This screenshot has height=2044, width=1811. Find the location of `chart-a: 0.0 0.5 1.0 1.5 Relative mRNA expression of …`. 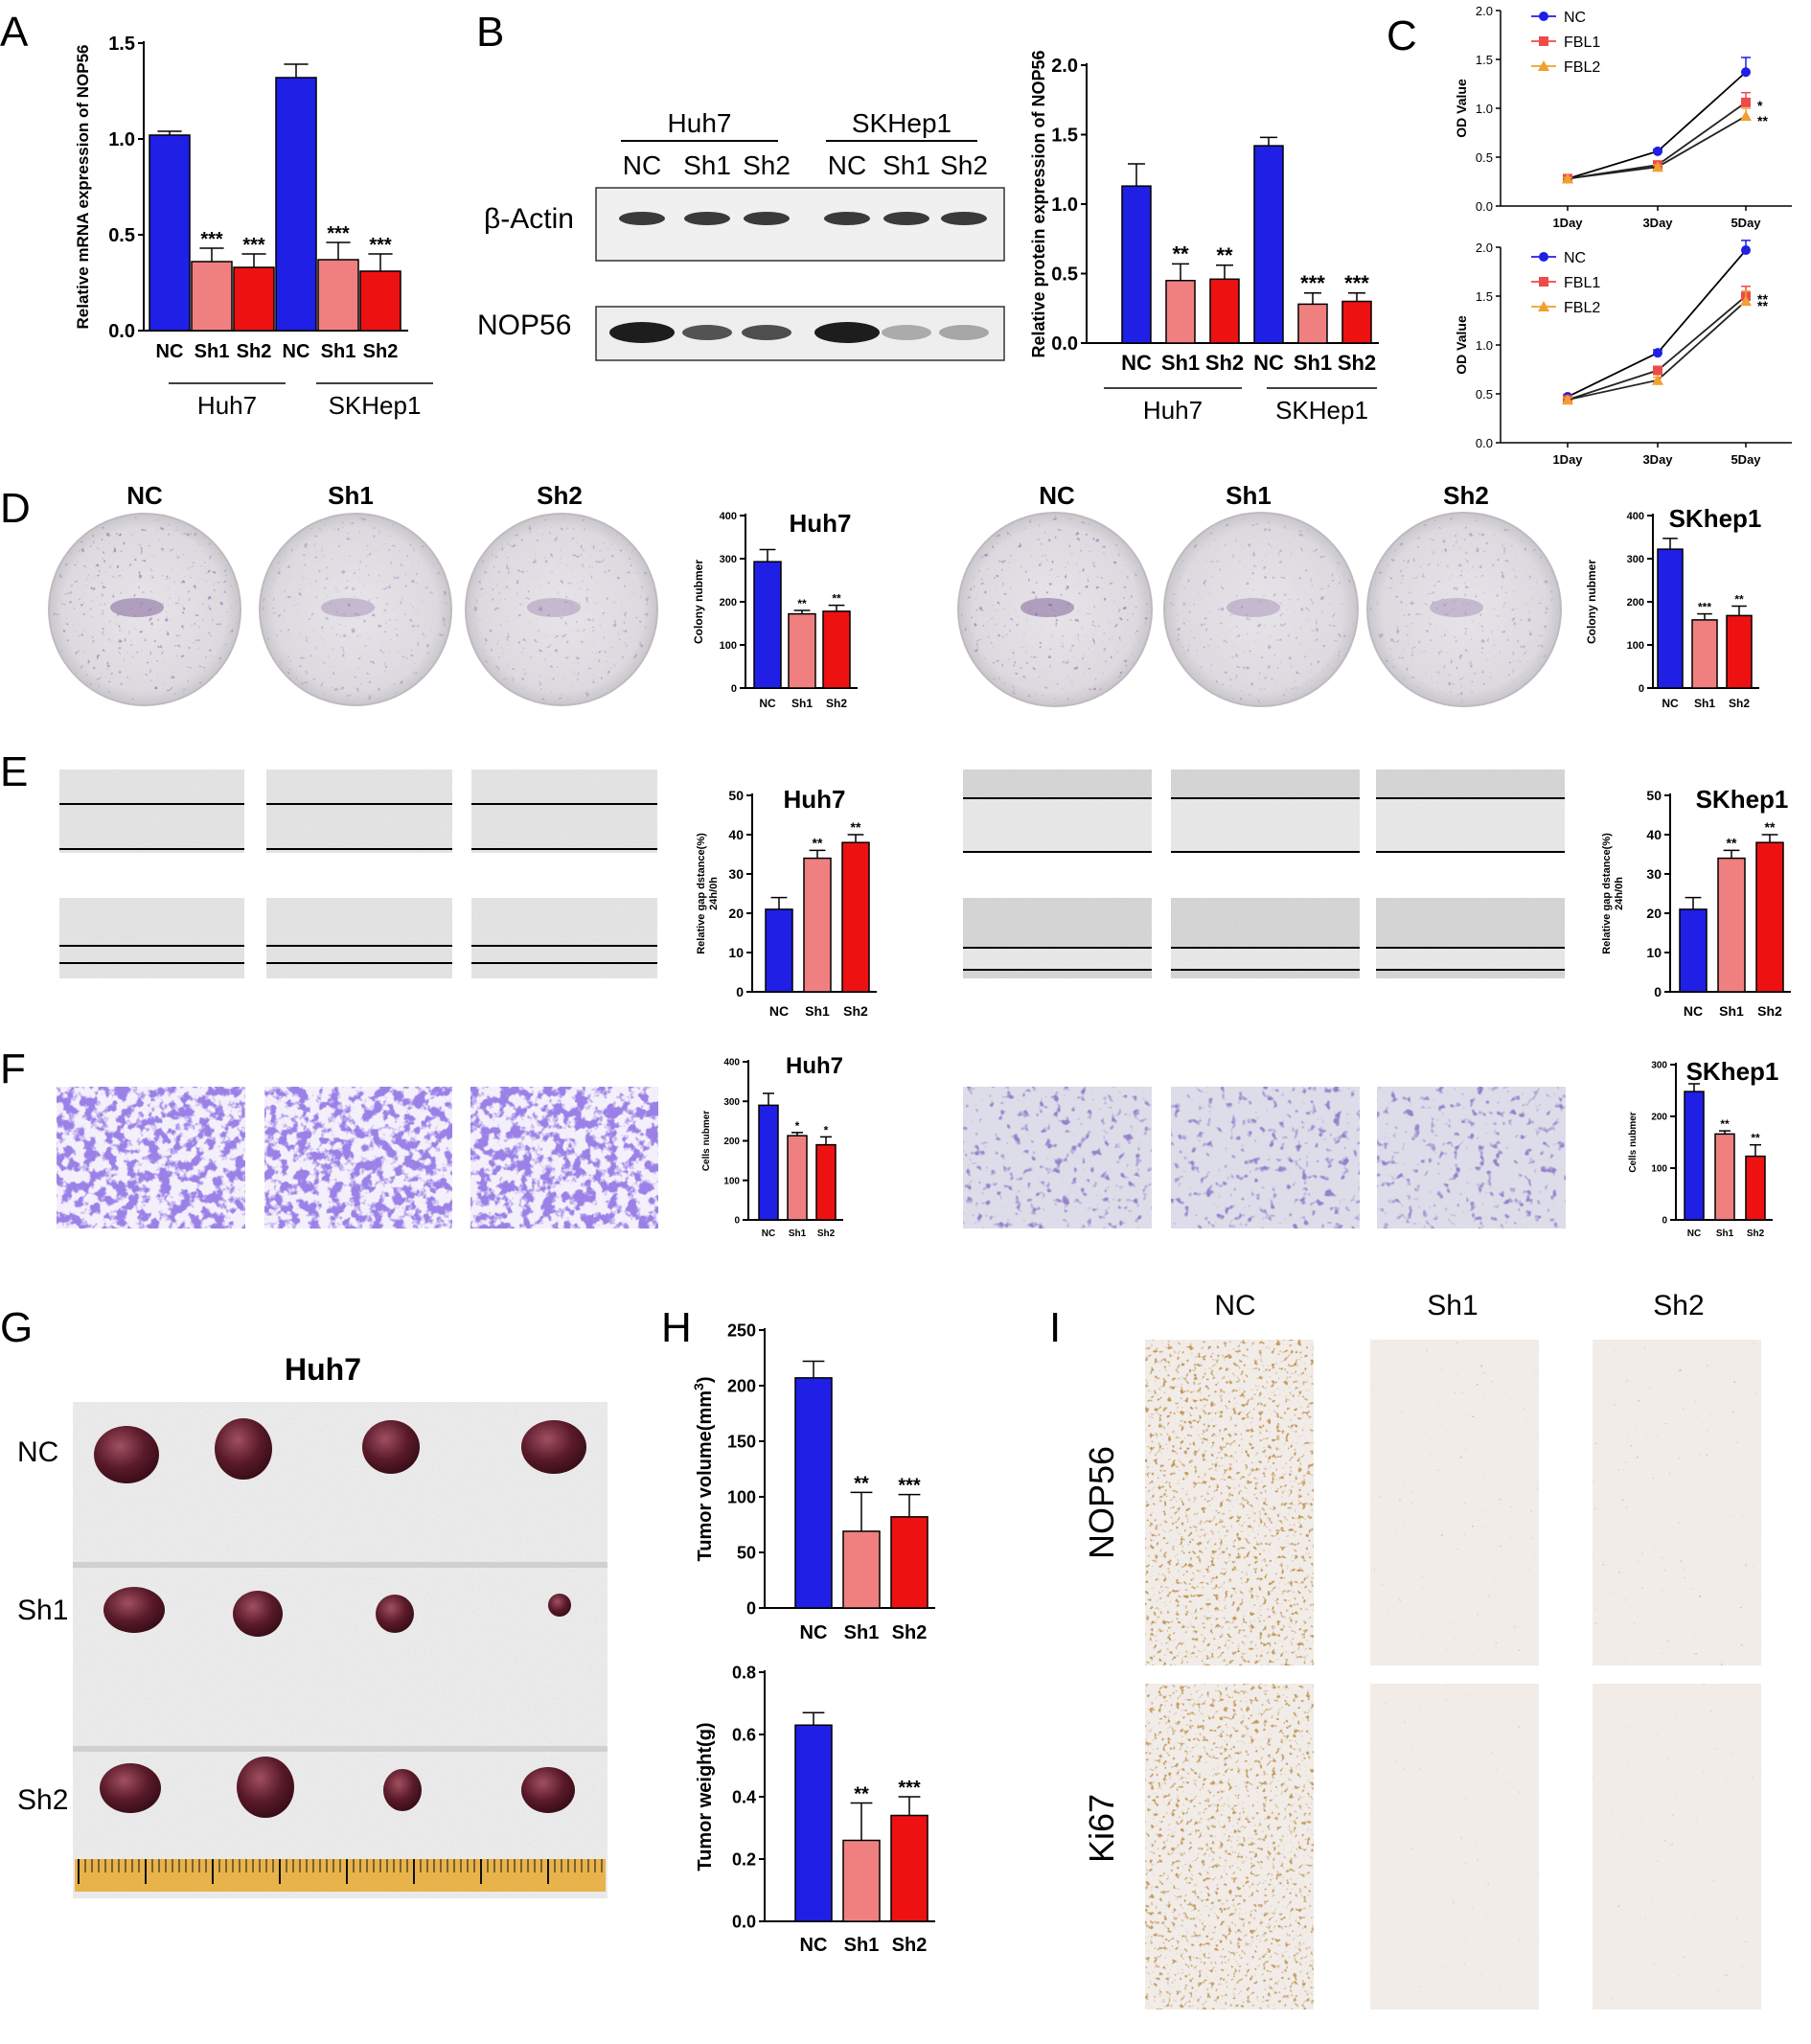

chart-a: 0.0 0.5 1.0 1.5 Relative mRNA expression of … is located at coordinates (253, 227).